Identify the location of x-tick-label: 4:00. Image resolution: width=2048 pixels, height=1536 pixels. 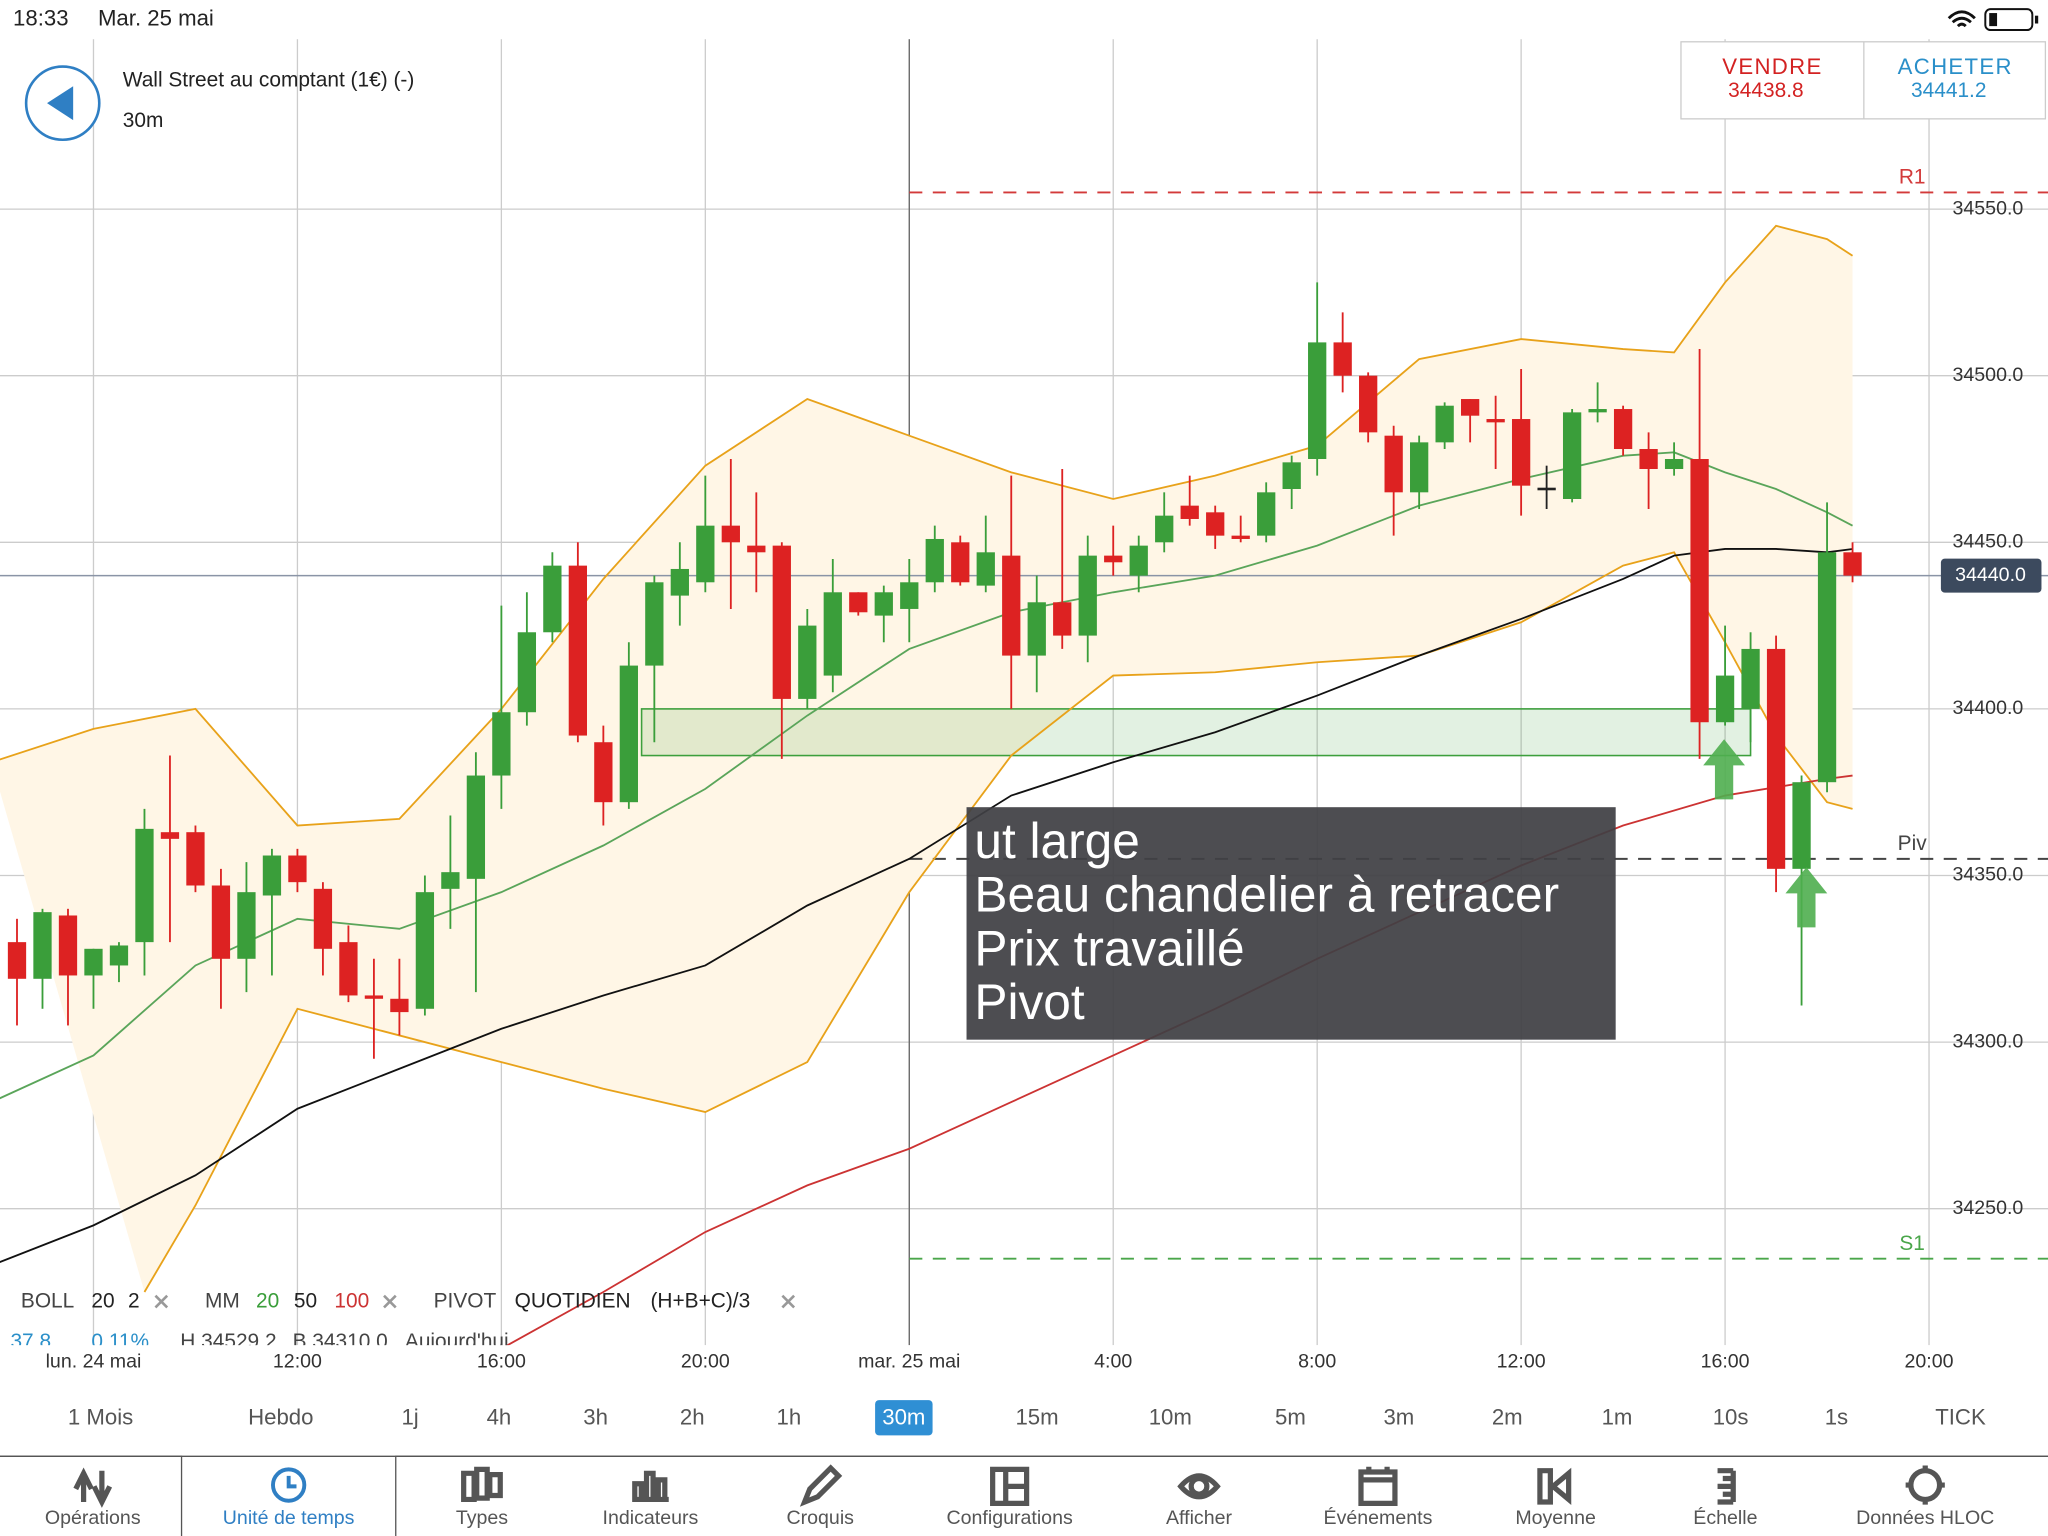
(1113, 1361).